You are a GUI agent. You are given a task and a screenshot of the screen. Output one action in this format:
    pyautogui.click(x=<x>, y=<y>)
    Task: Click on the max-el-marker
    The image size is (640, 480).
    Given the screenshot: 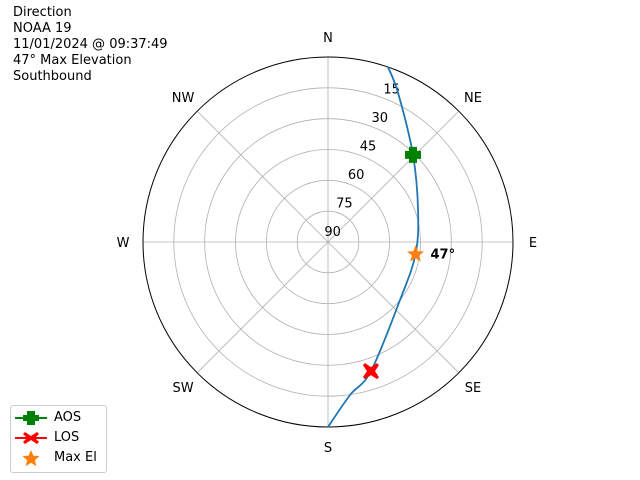 What is the action you would take?
    pyautogui.click(x=415, y=253)
    